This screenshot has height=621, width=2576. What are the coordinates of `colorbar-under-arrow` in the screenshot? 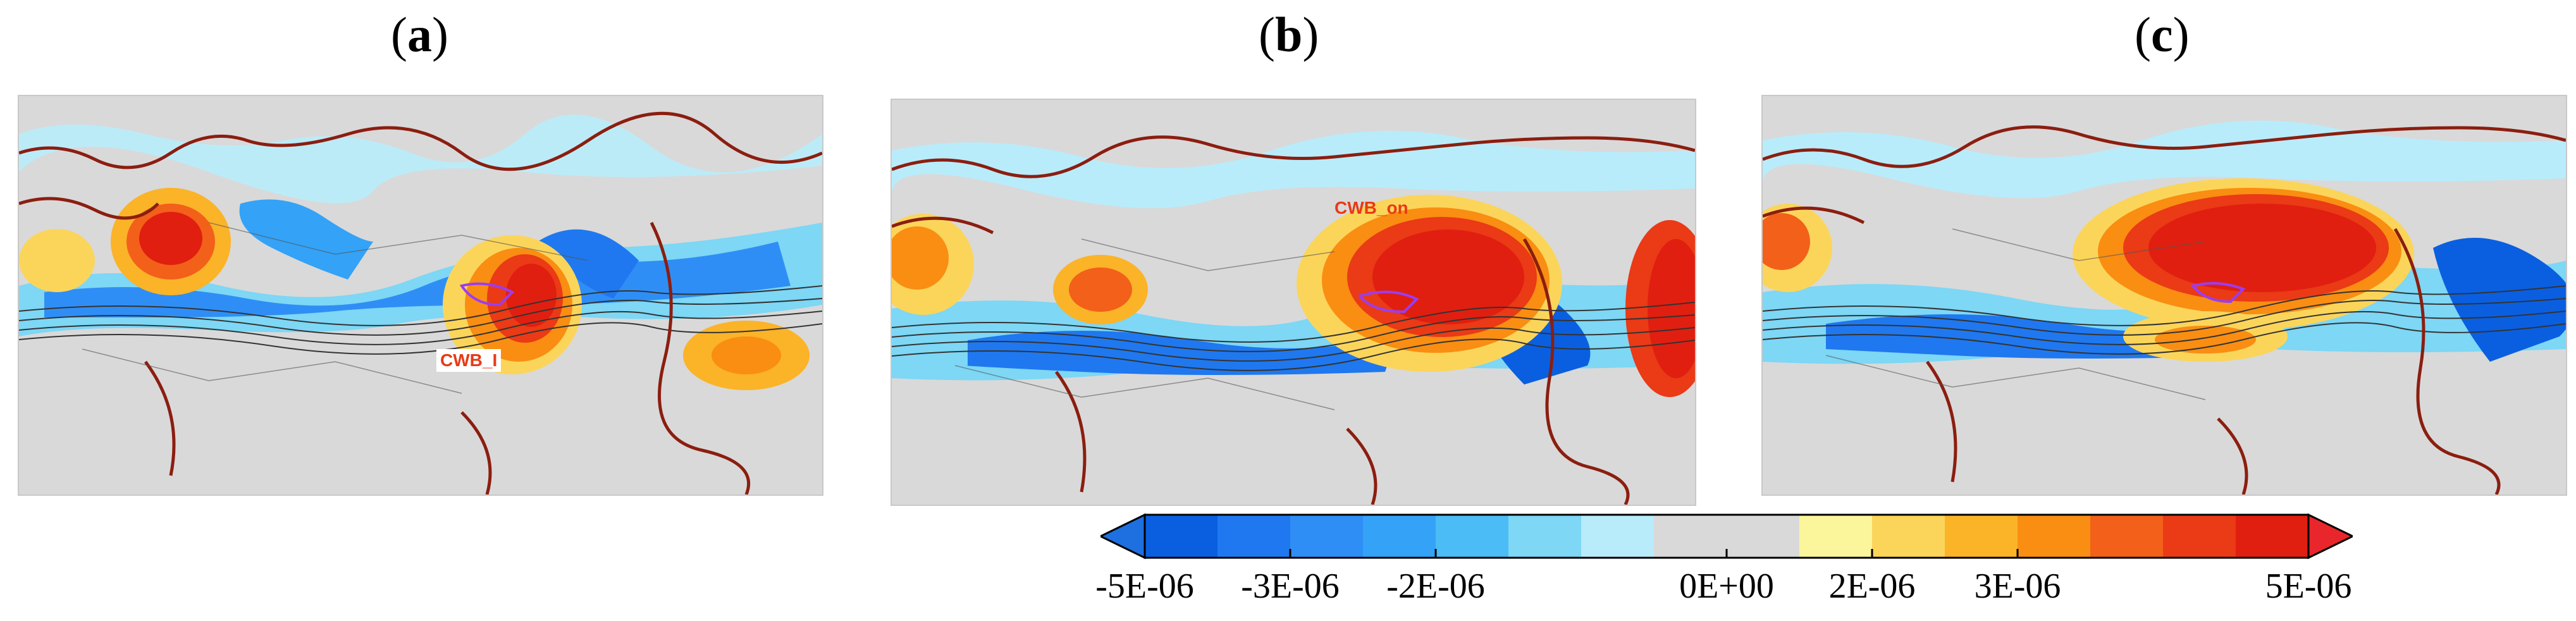 It's located at (1122, 536).